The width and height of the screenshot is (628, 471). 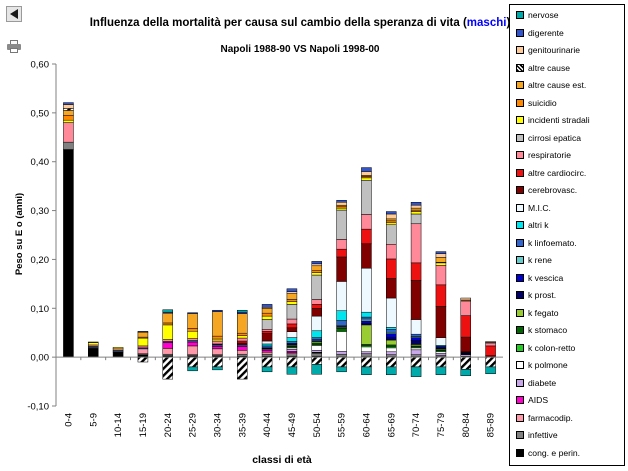 I want to click on legend-item: infettive, so click(x=537, y=435).